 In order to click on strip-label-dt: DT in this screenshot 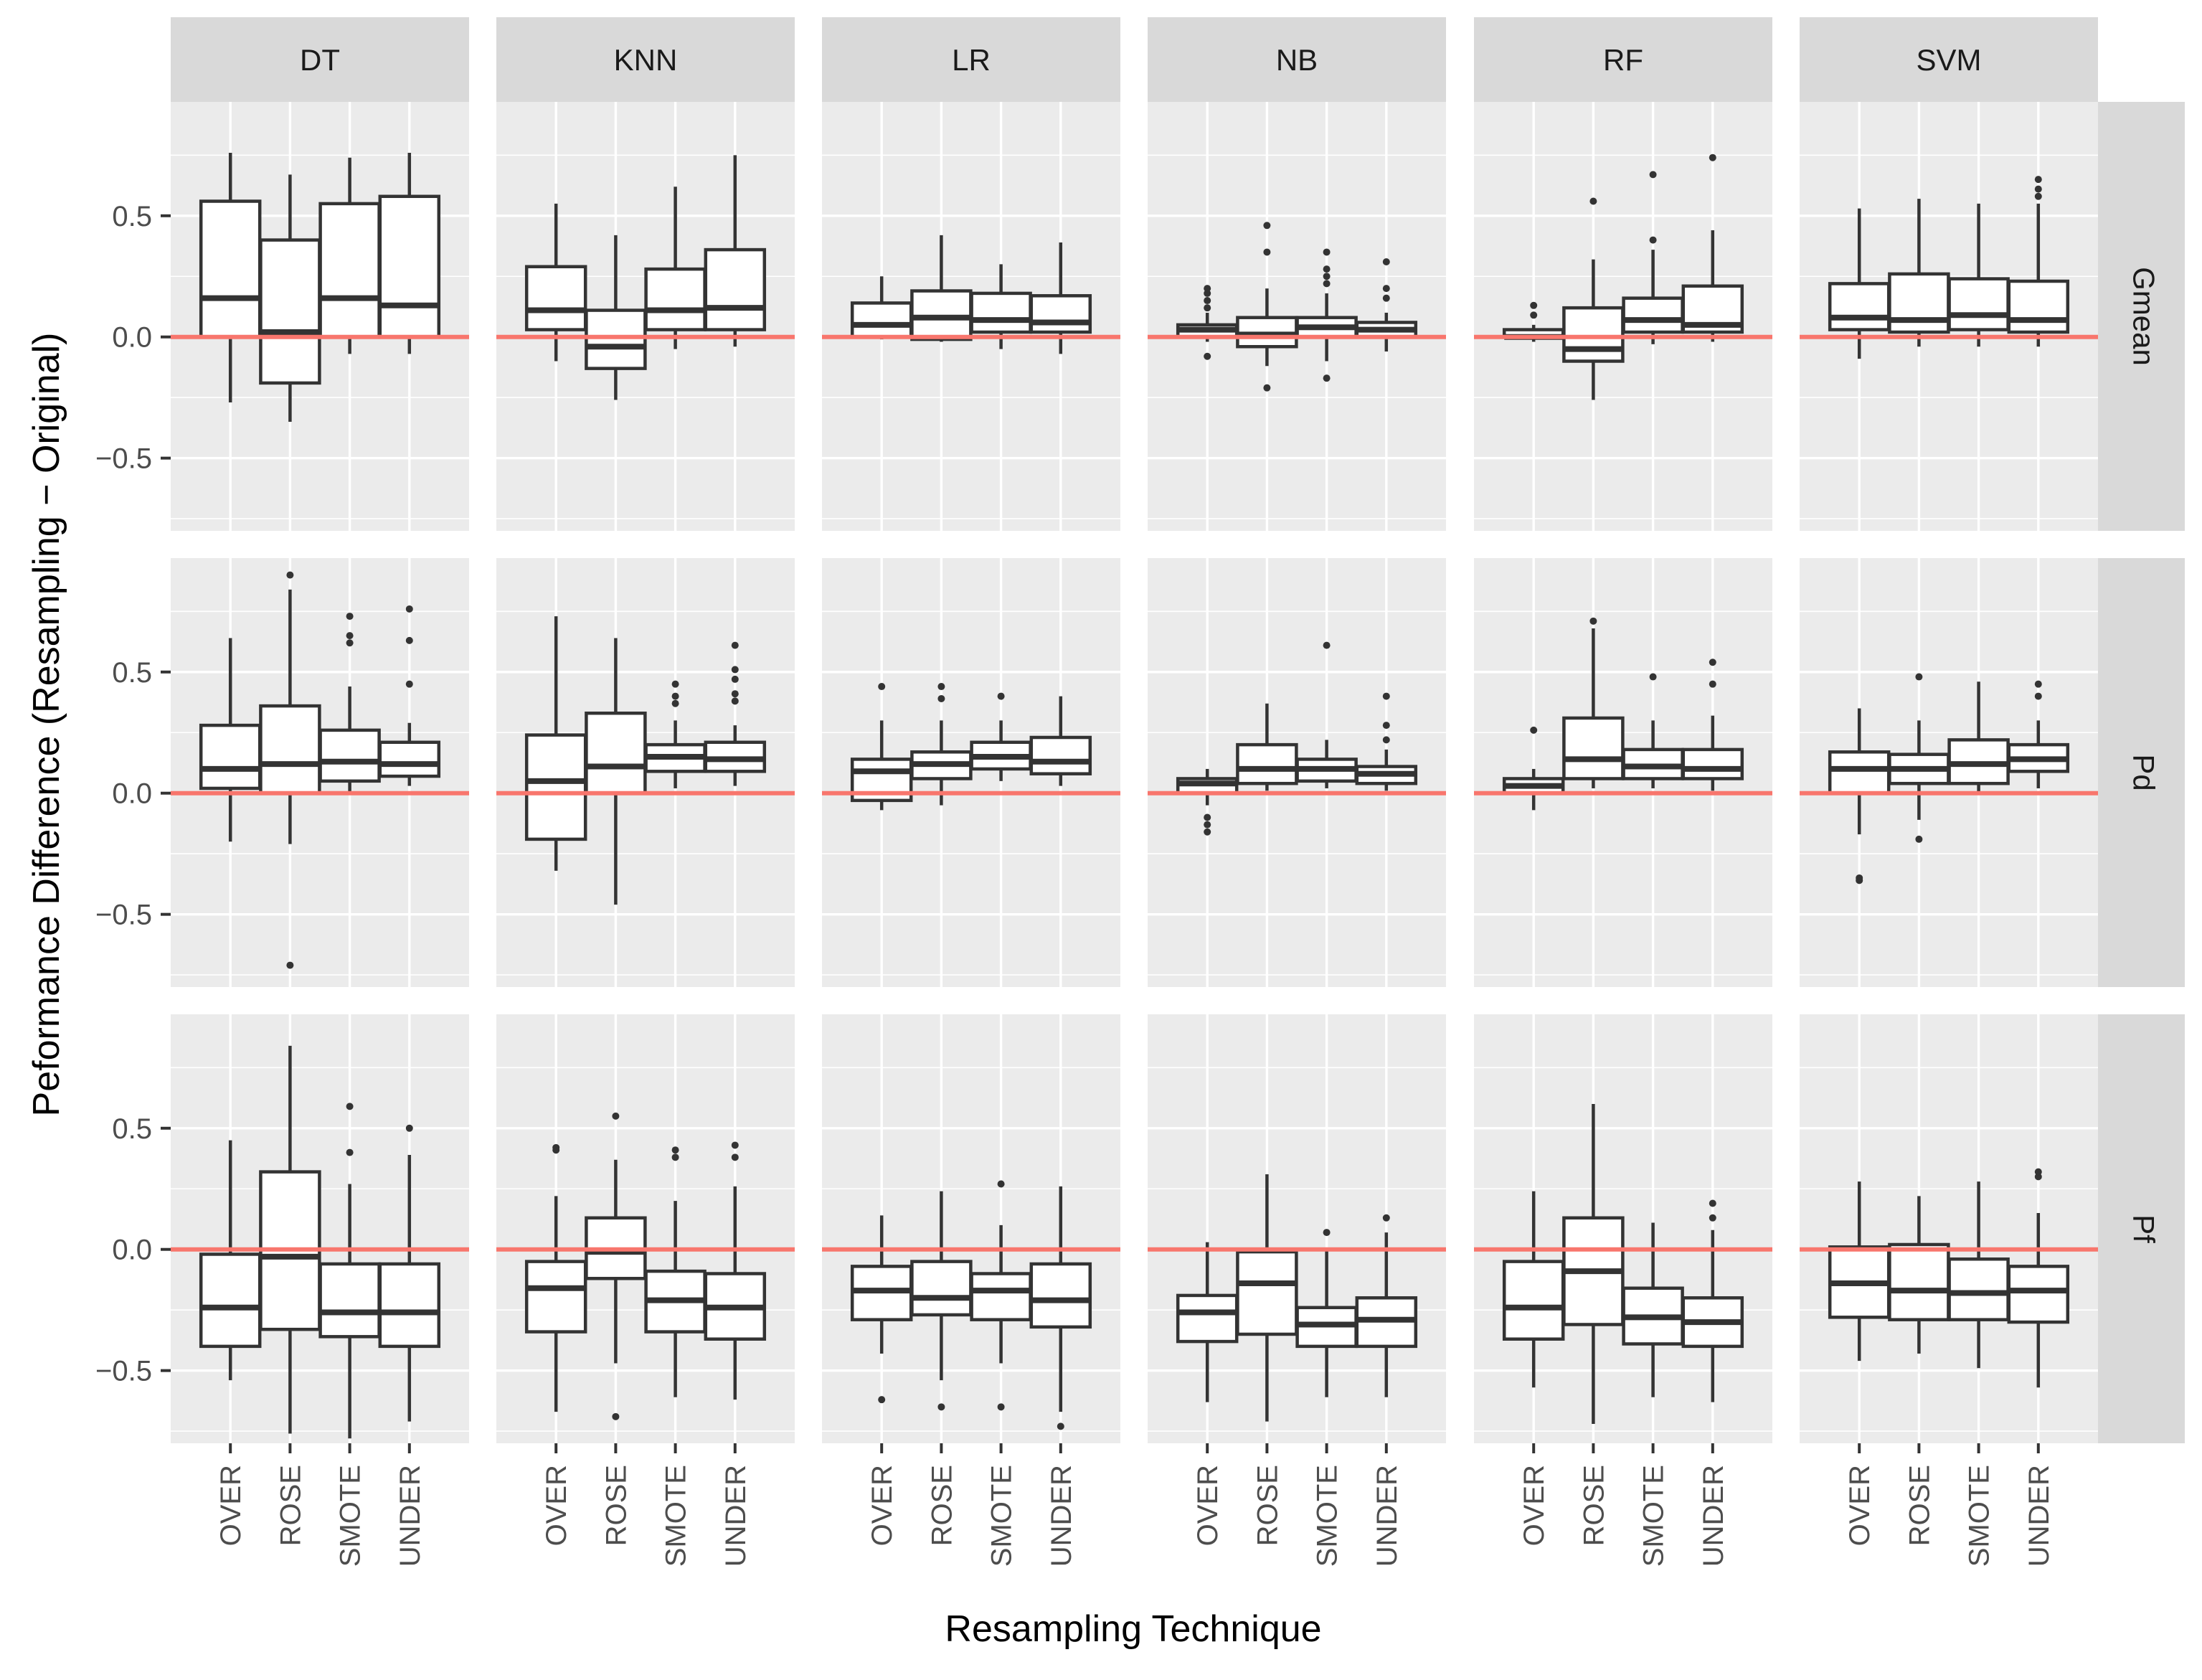, I will do `click(320, 60)`.